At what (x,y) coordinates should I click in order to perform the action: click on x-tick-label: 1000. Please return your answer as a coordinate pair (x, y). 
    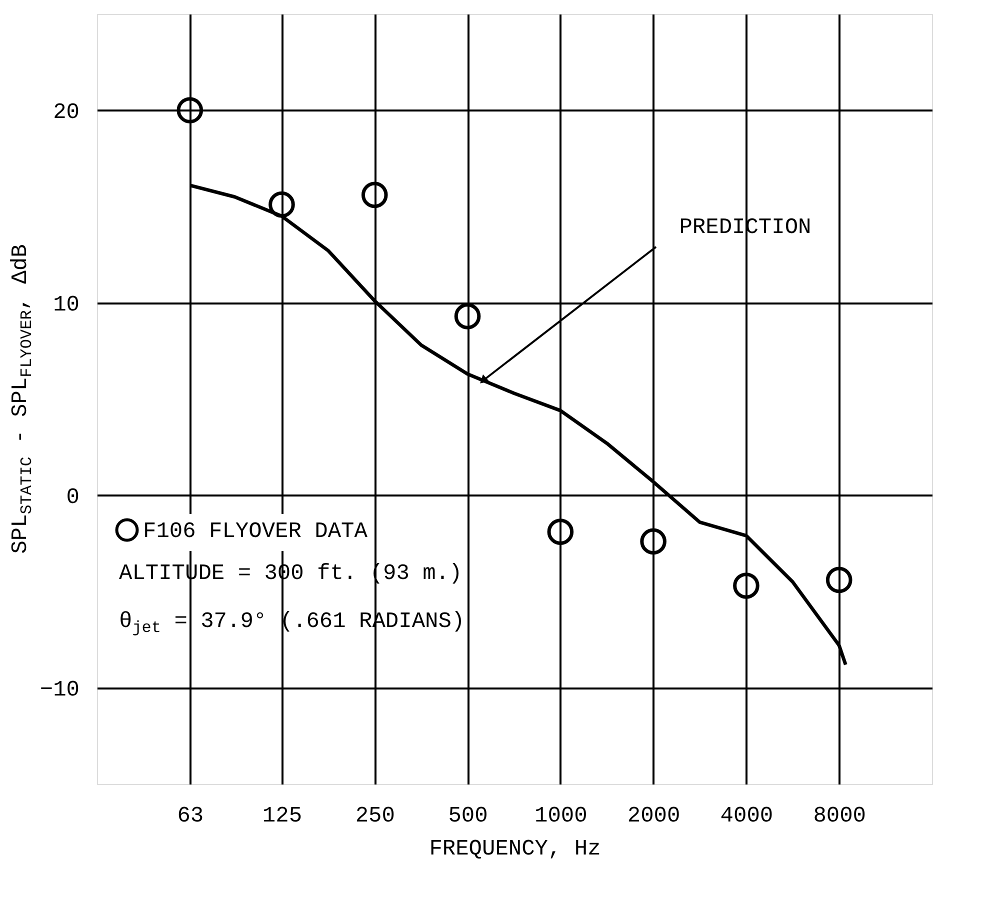
    Looking at the image, I should click on (561, 816).